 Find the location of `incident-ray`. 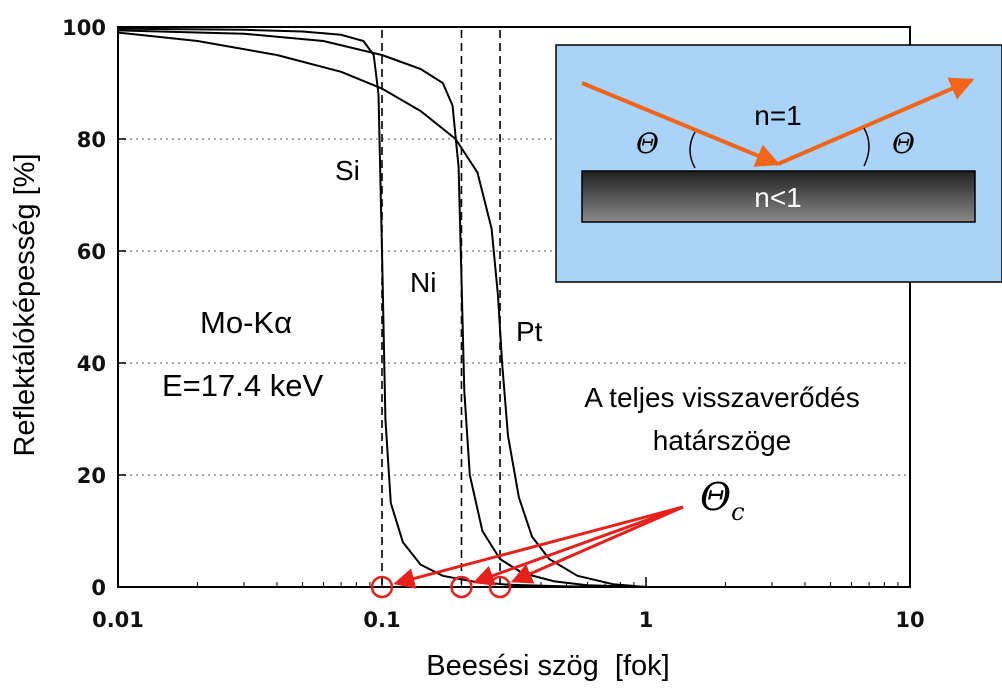

incident-ray is located at coordinates (681, 124).